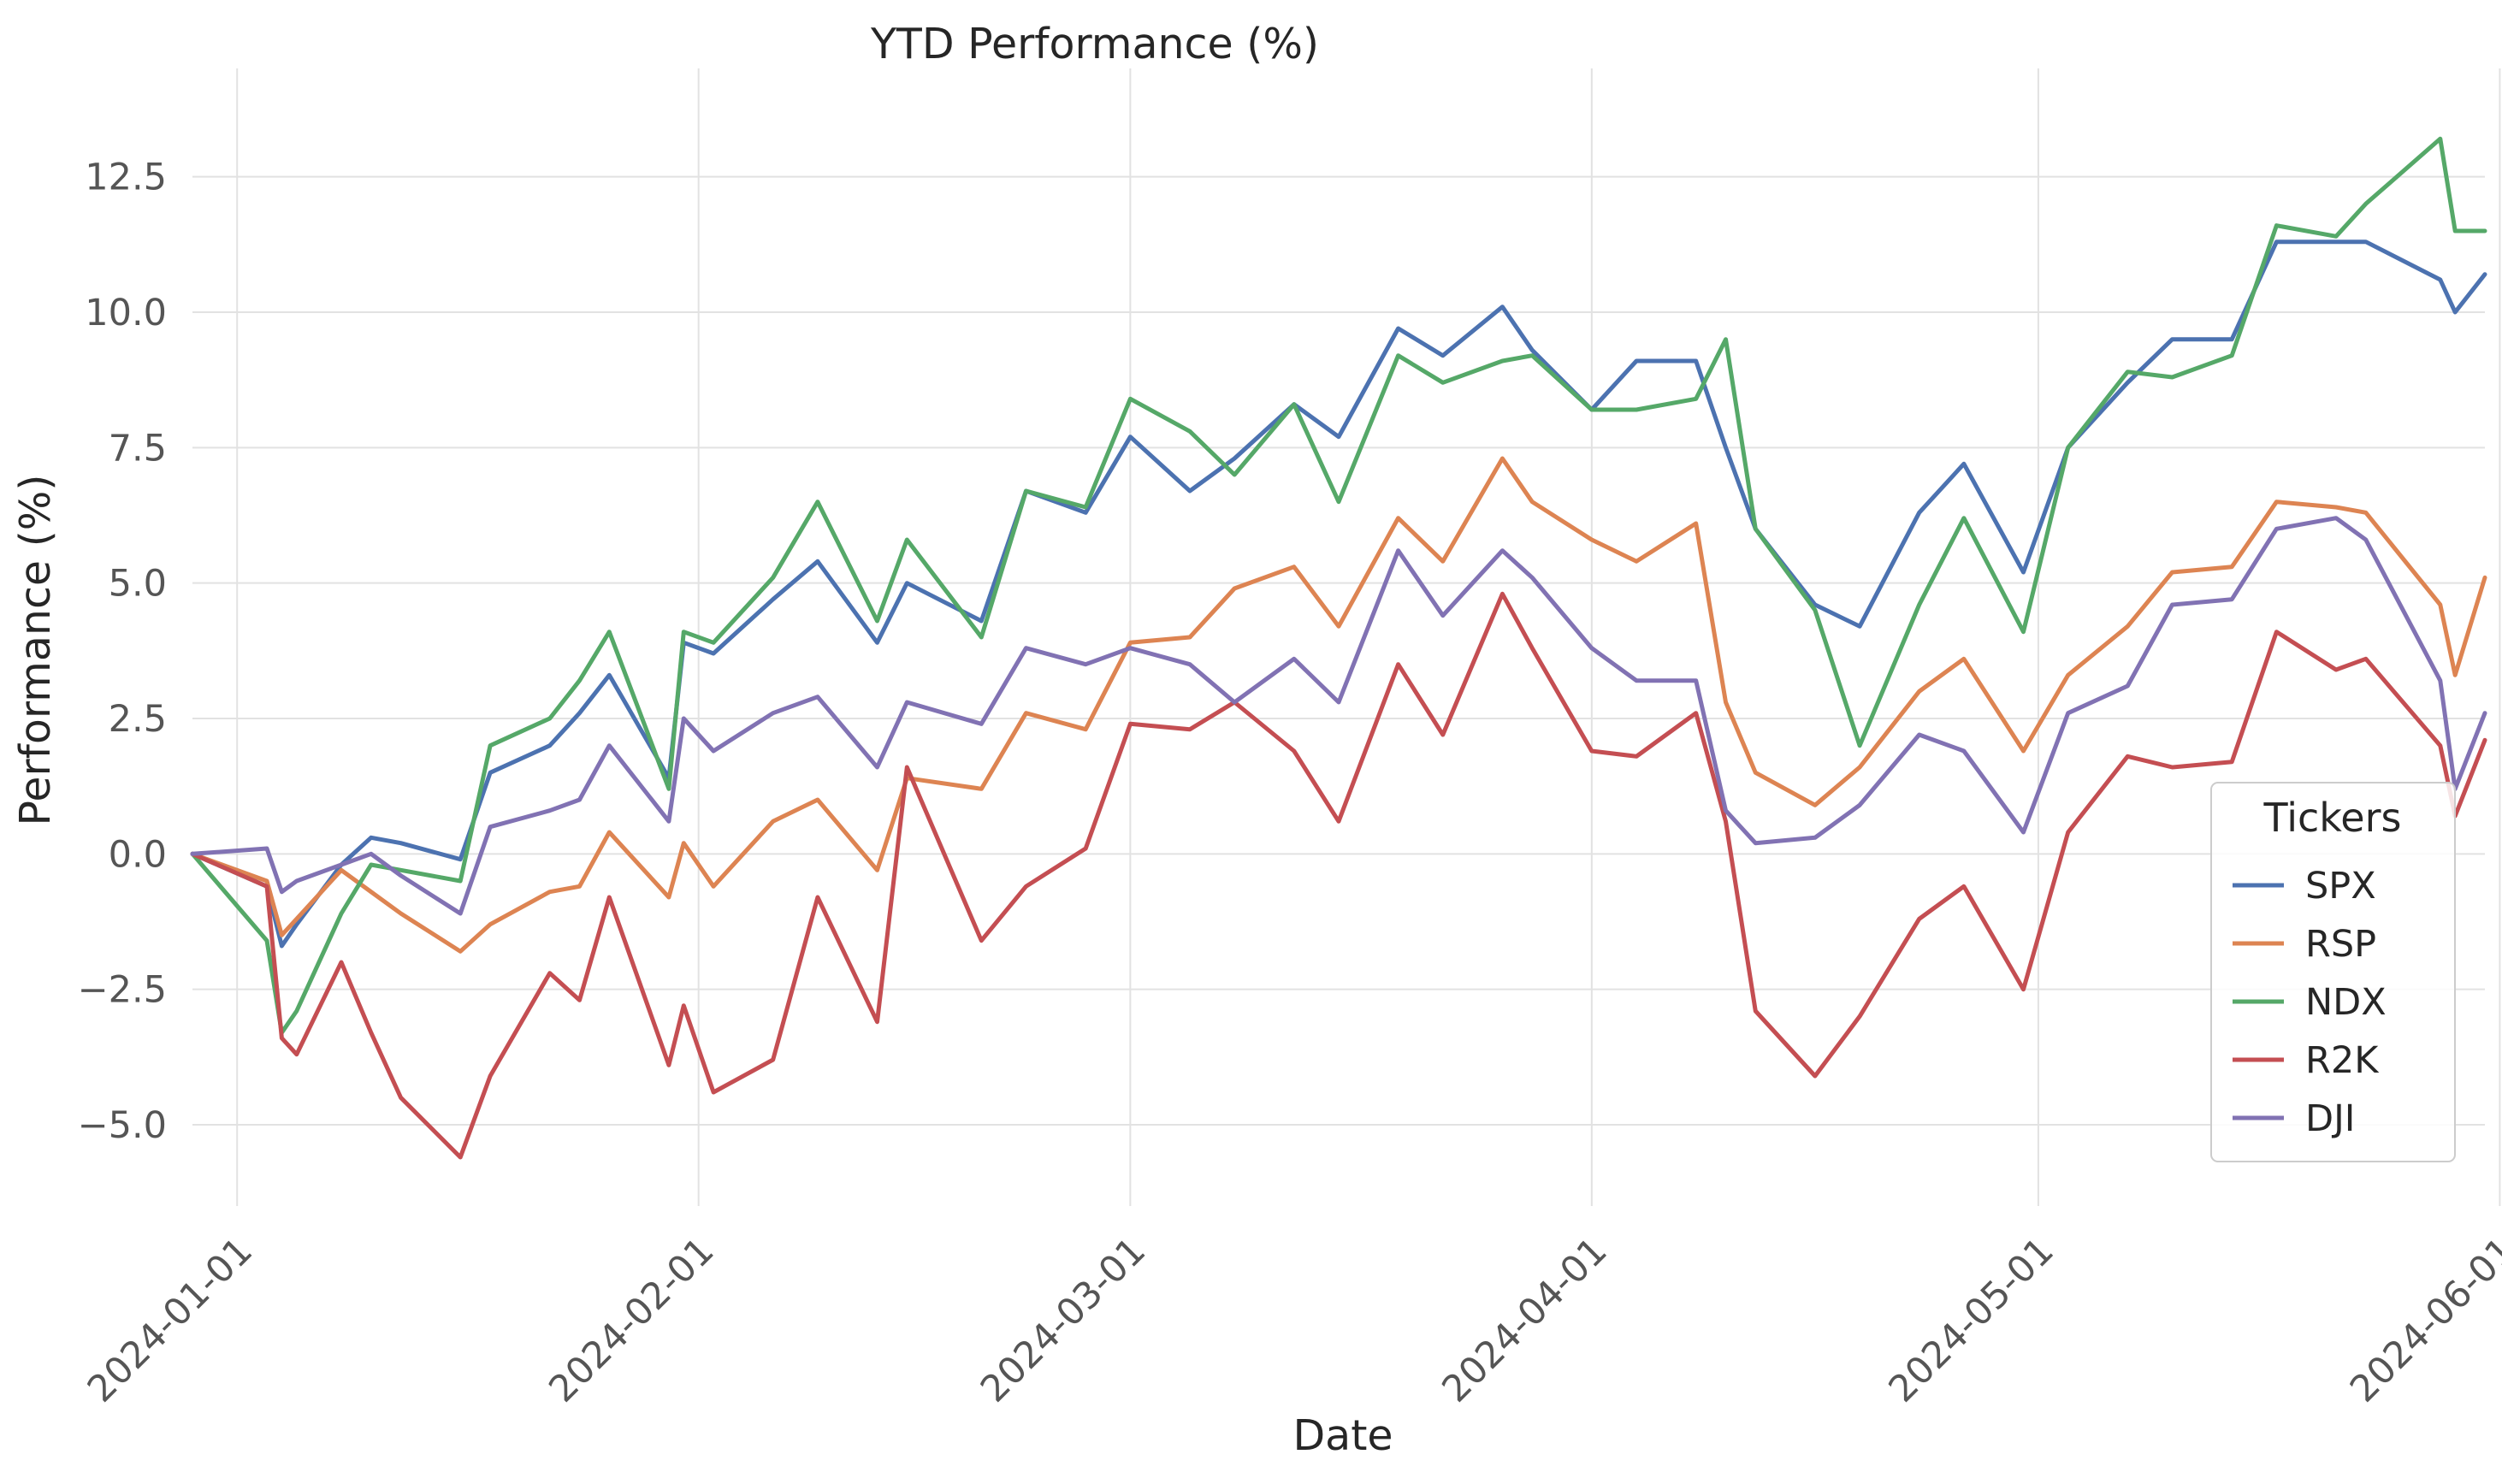  Describe the element at coordinates (2343, 1060) in the screenshot. I see `legend-label-r2k: R2K` at that location.